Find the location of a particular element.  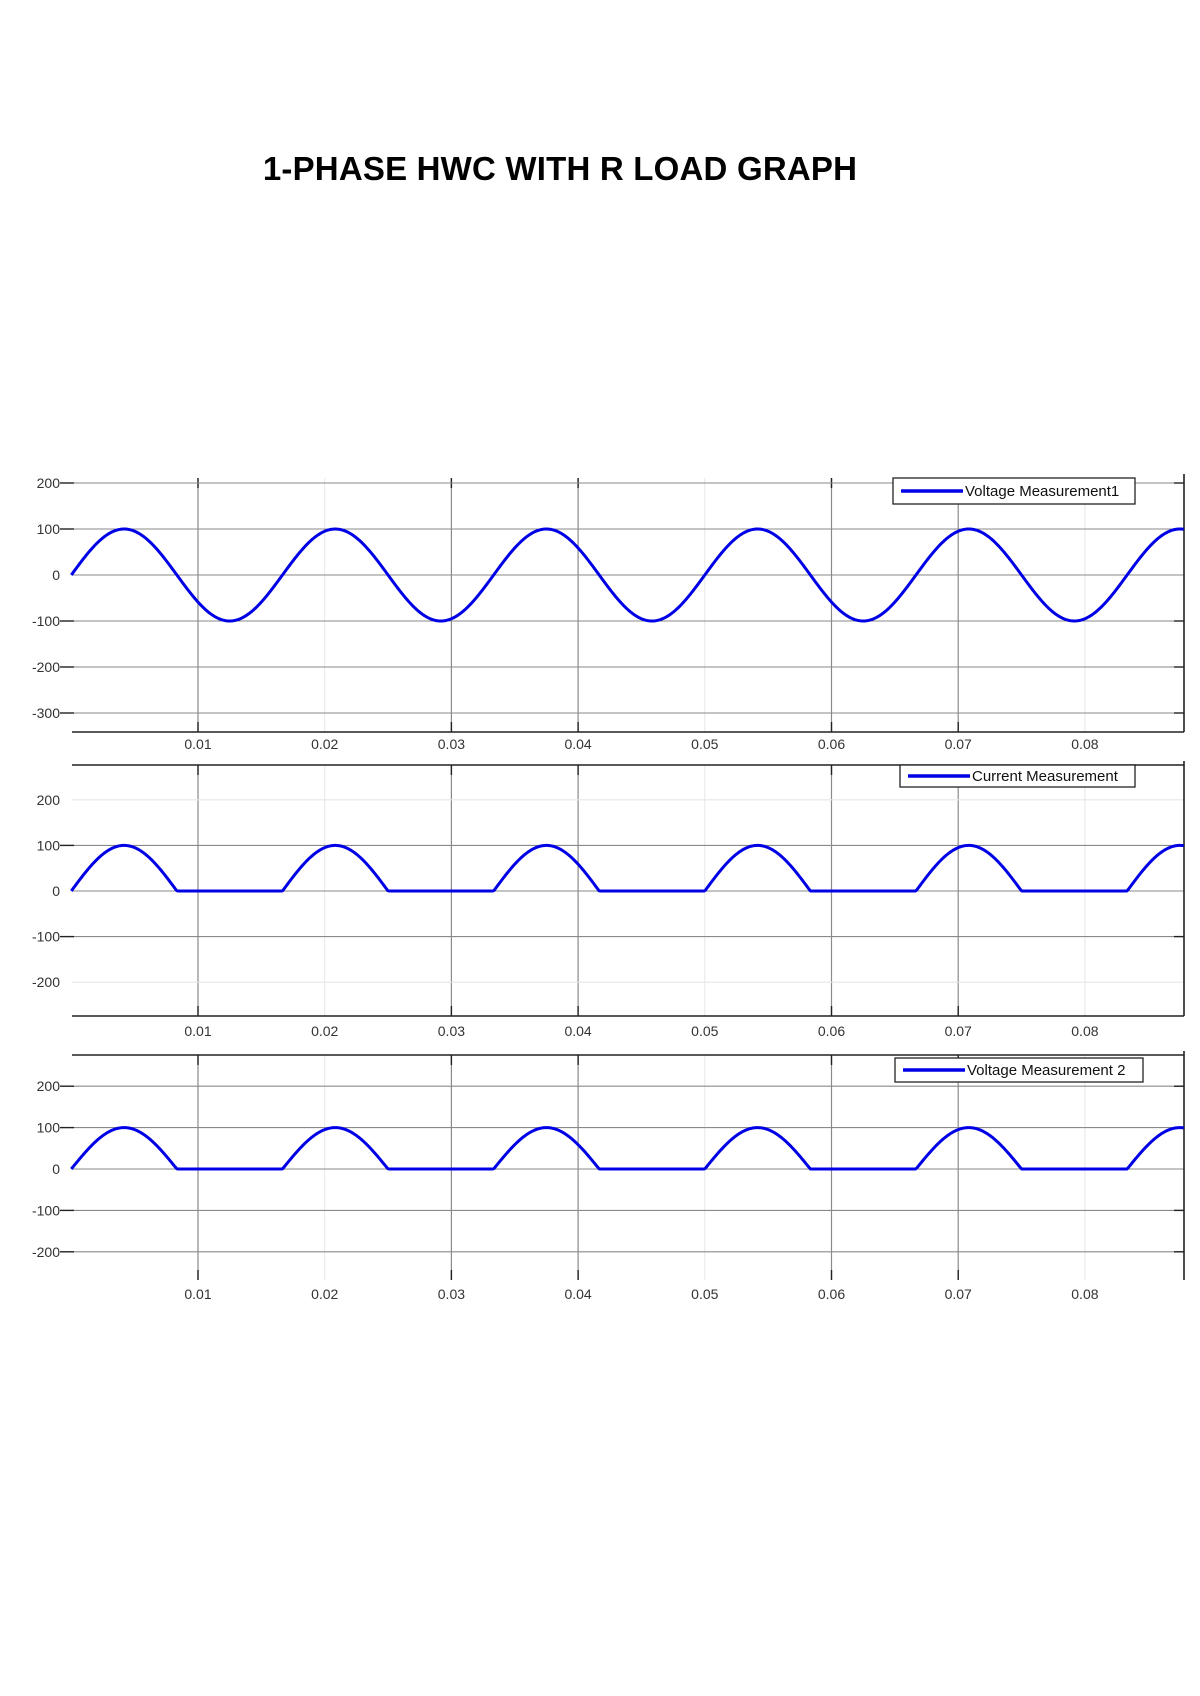

plot-area is located at coordinates (628, 605).